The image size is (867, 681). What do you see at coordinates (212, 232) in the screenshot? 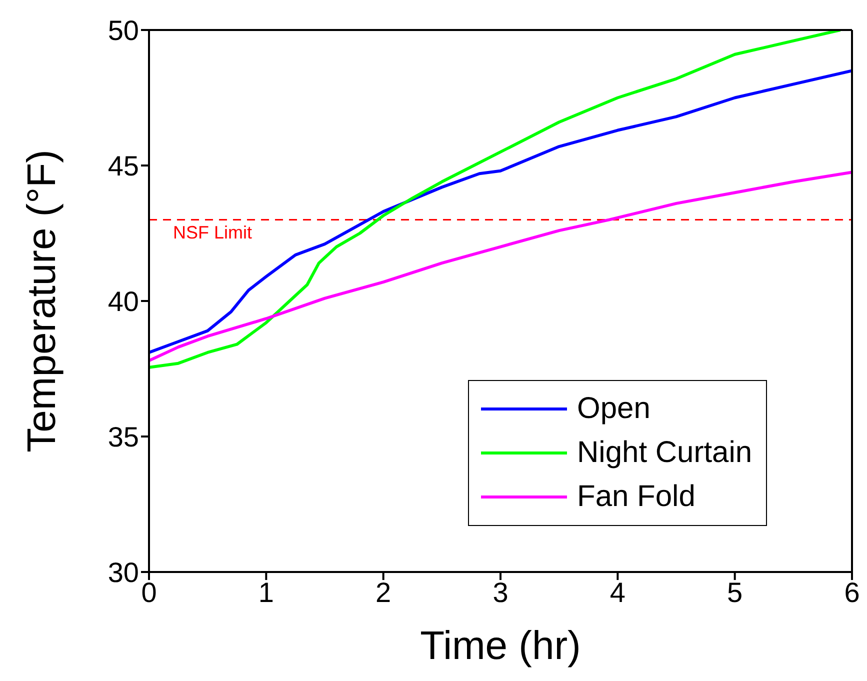
I see `ref-line-label: NSF Limit` at bounding box center [212, 232].